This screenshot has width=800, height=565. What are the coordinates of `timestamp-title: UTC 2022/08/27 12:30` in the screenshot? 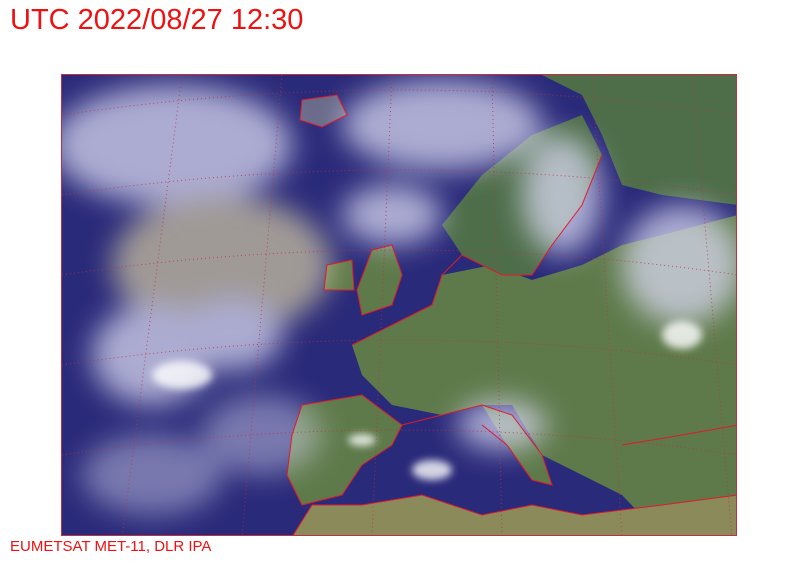 It's located at (157, 20).